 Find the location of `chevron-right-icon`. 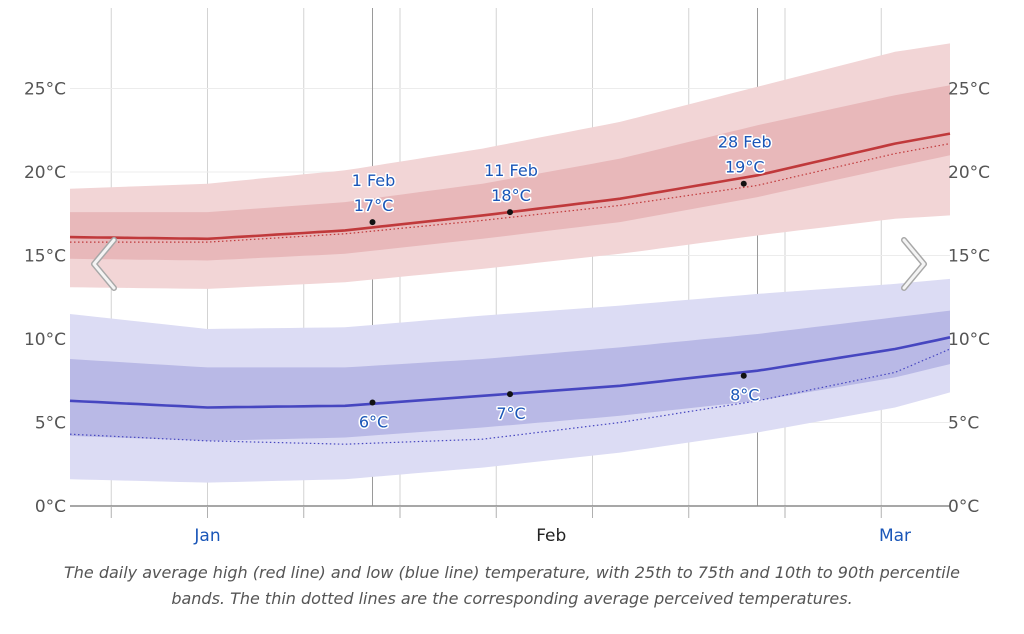

chevron-right-icon is located at coordinates (914, 264).